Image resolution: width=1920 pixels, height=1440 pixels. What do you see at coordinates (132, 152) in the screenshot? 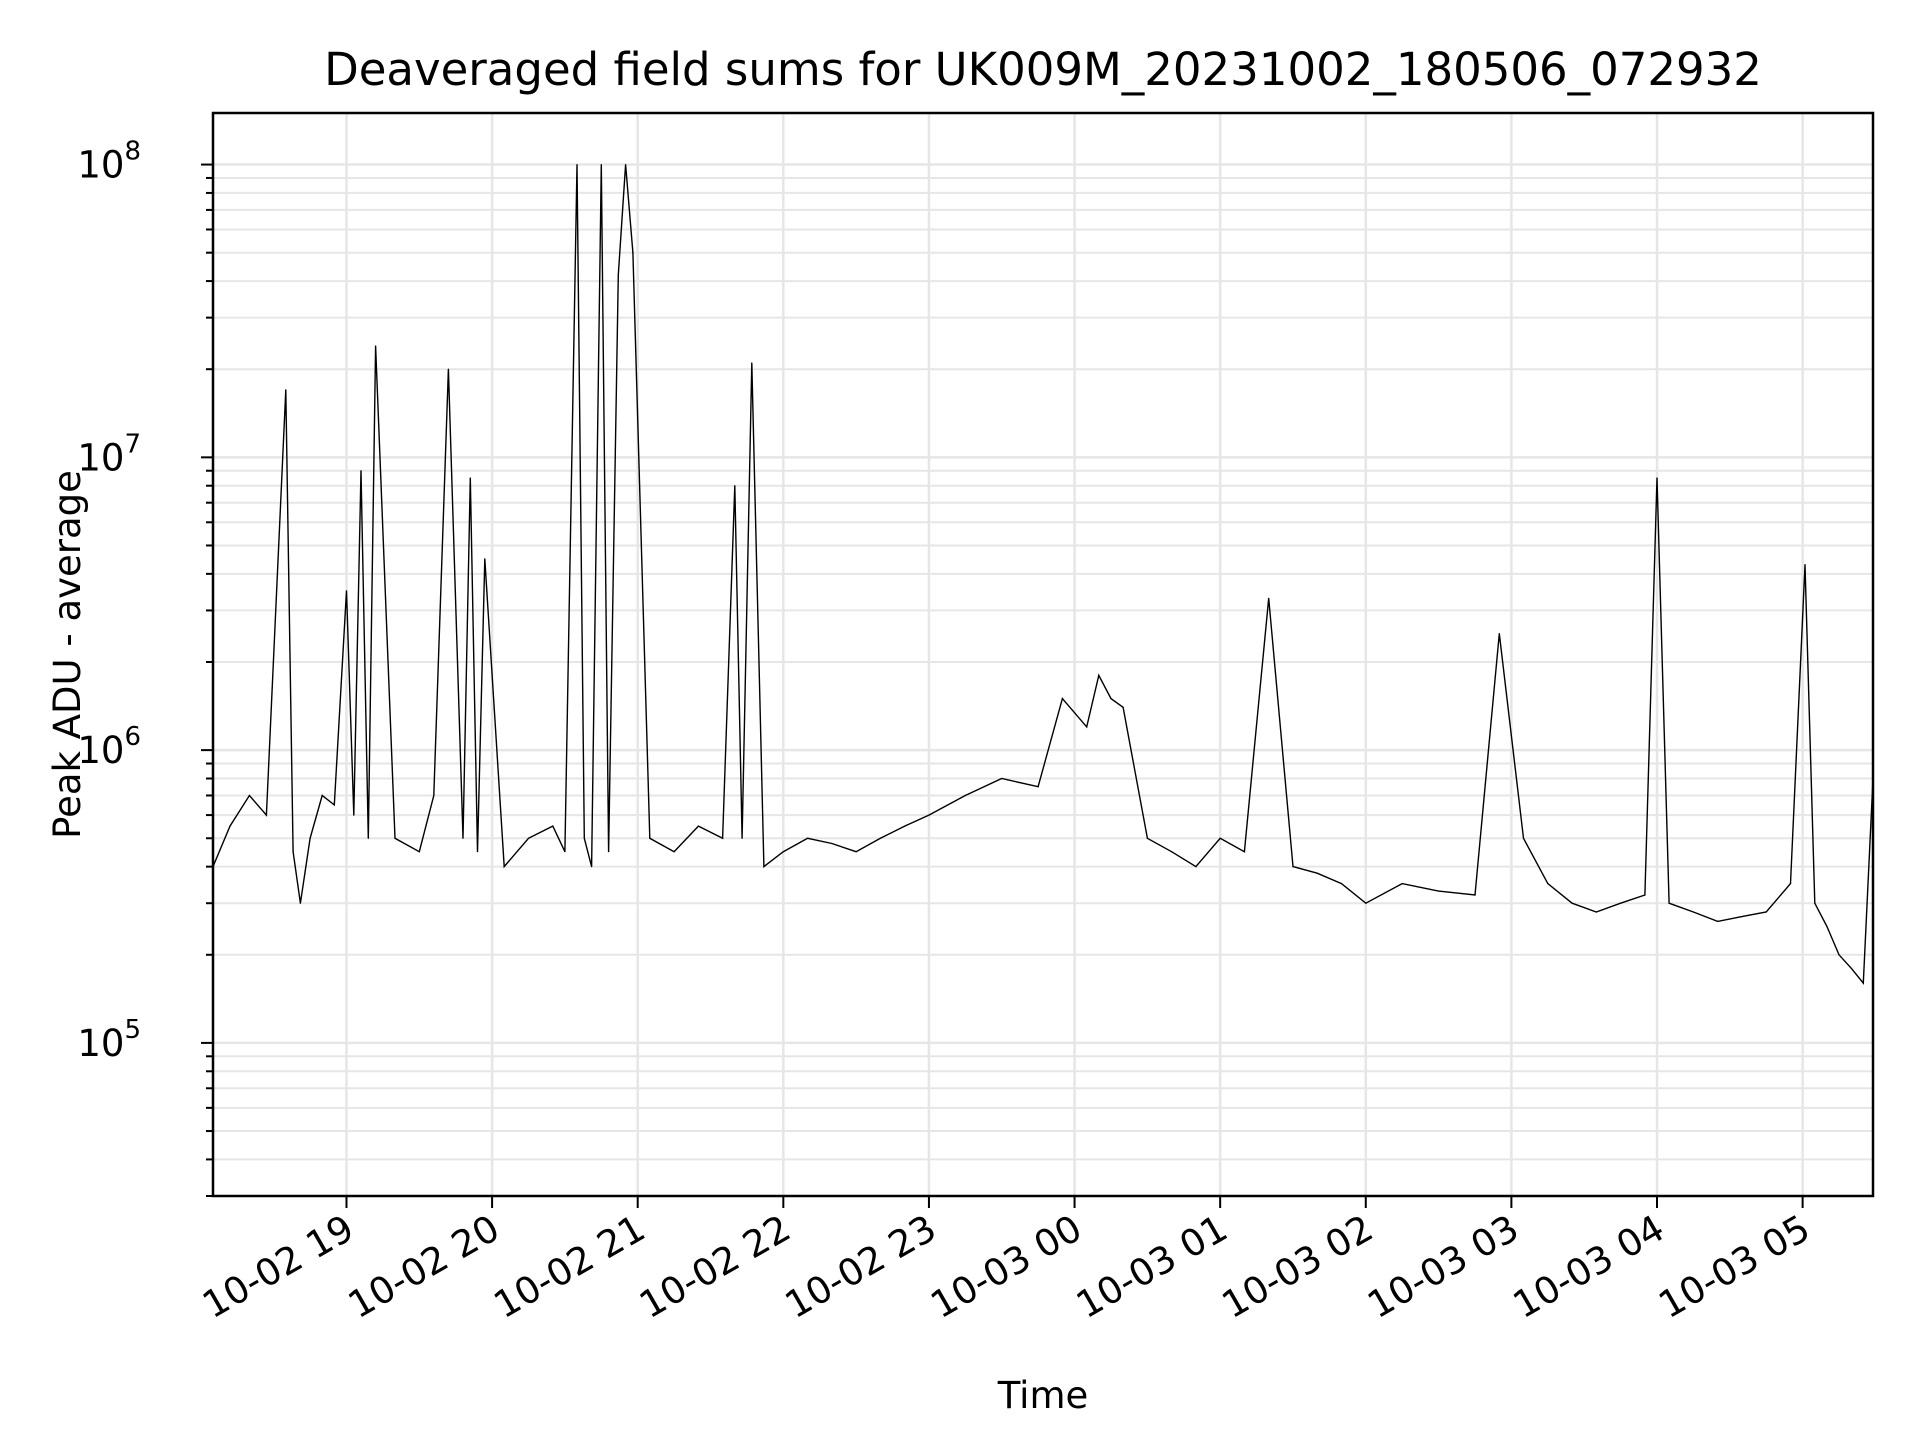
I see `y-tick-exponent: 8` at bounding box center [132, 152].